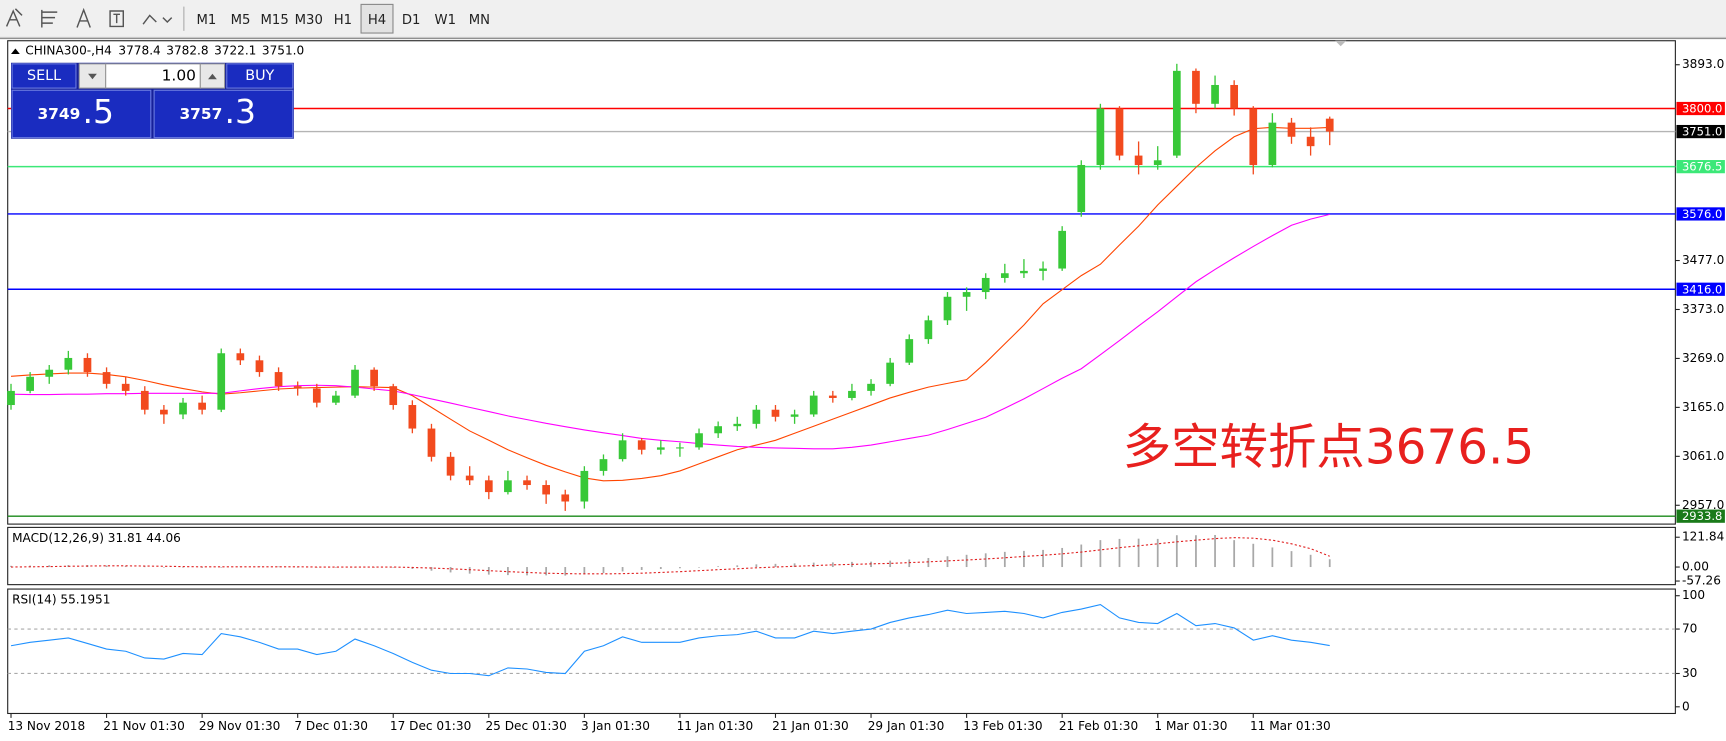 This screenshot has width=1726, height=741. I want to click on x-tick-label: 29 Nov 01:30, so click(240, 726).